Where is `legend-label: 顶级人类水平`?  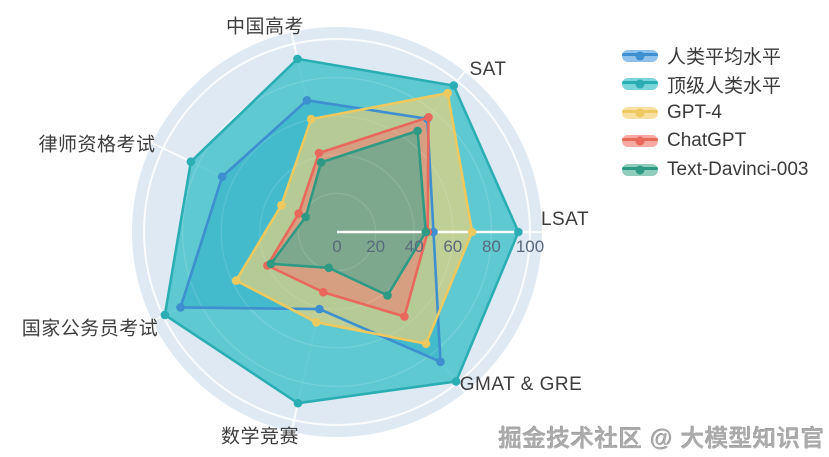
legend-label: 顶级人类水平 is located at coordinates (724, 86).